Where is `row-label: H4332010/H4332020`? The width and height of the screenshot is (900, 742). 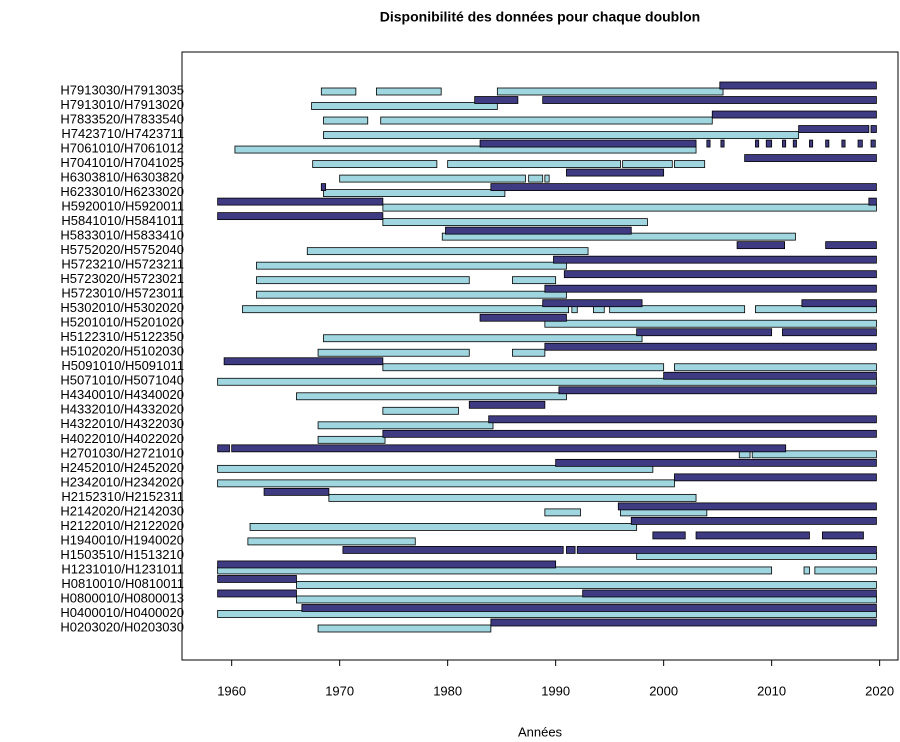
row-label: H4332010/H4332020 is located at coordinates (122, 409).